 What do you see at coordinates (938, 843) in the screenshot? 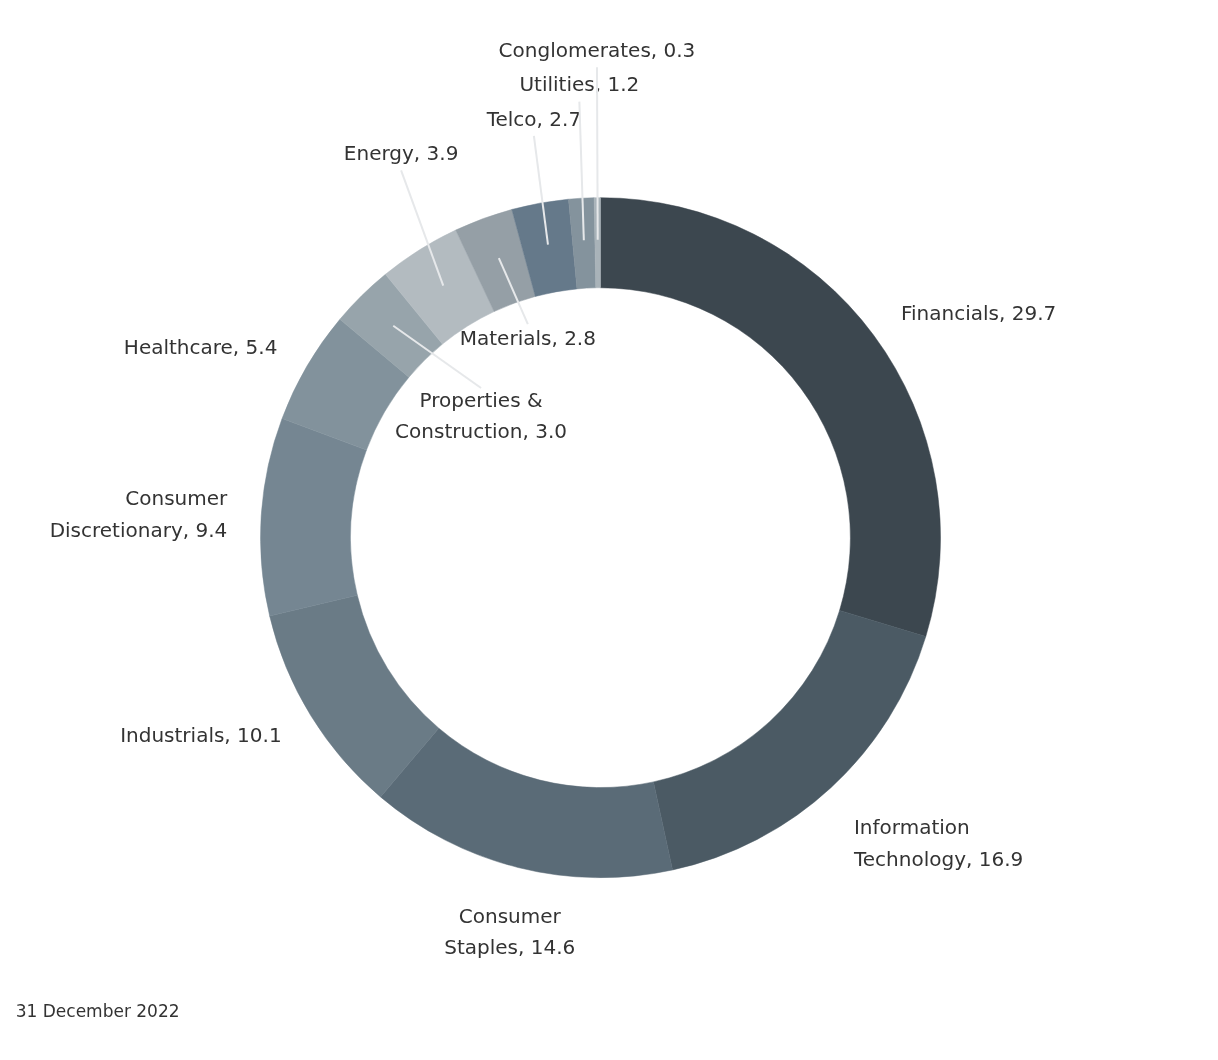
I see `slice-label: Information Technology, 16.9` at bounding box center [938, 843].